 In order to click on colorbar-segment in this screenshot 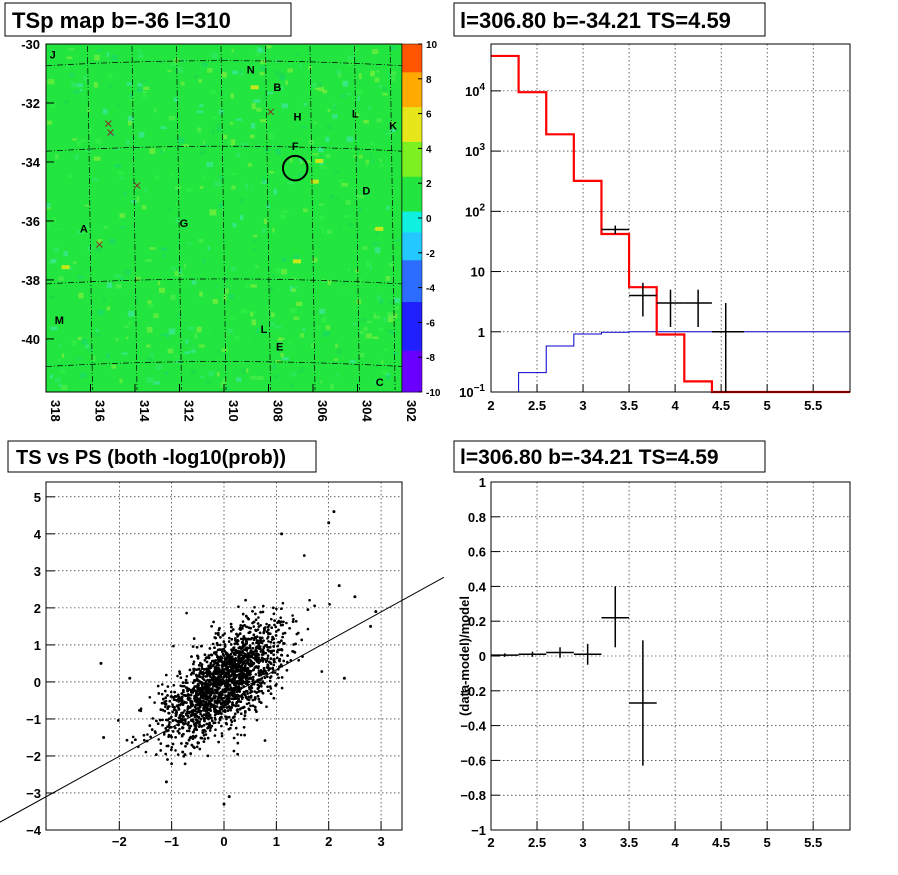, I will do `click(412, 375)`.